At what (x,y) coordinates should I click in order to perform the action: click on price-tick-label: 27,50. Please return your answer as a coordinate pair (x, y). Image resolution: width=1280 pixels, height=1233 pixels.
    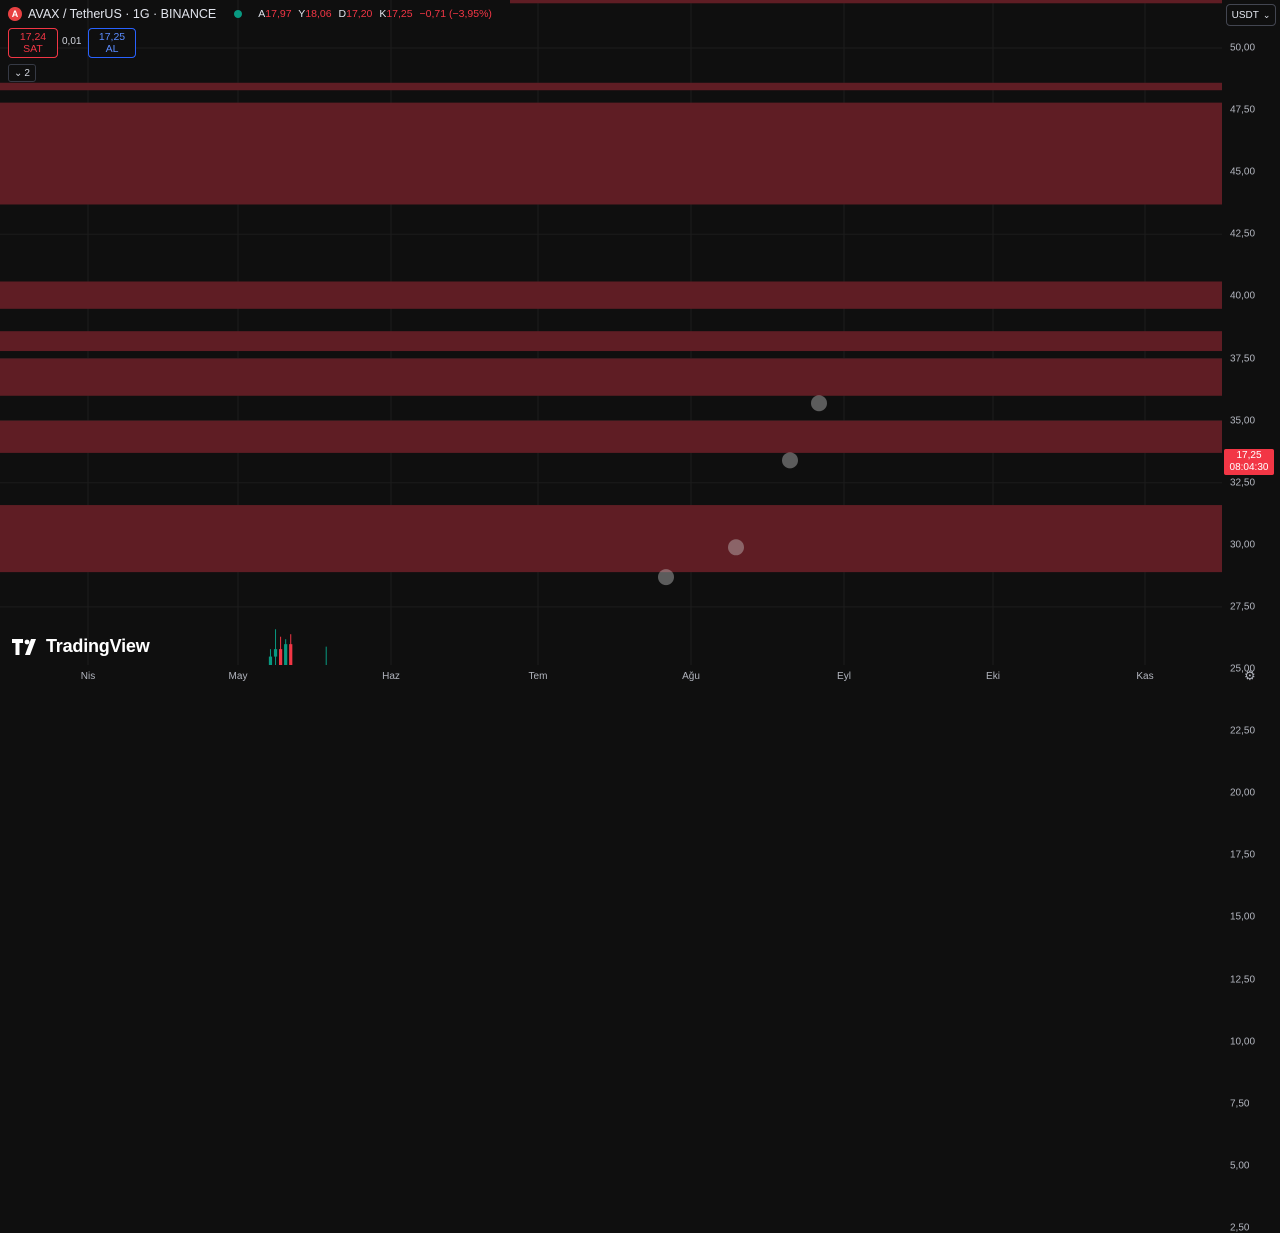
    Looking at the image, I should click on (1243, 607).